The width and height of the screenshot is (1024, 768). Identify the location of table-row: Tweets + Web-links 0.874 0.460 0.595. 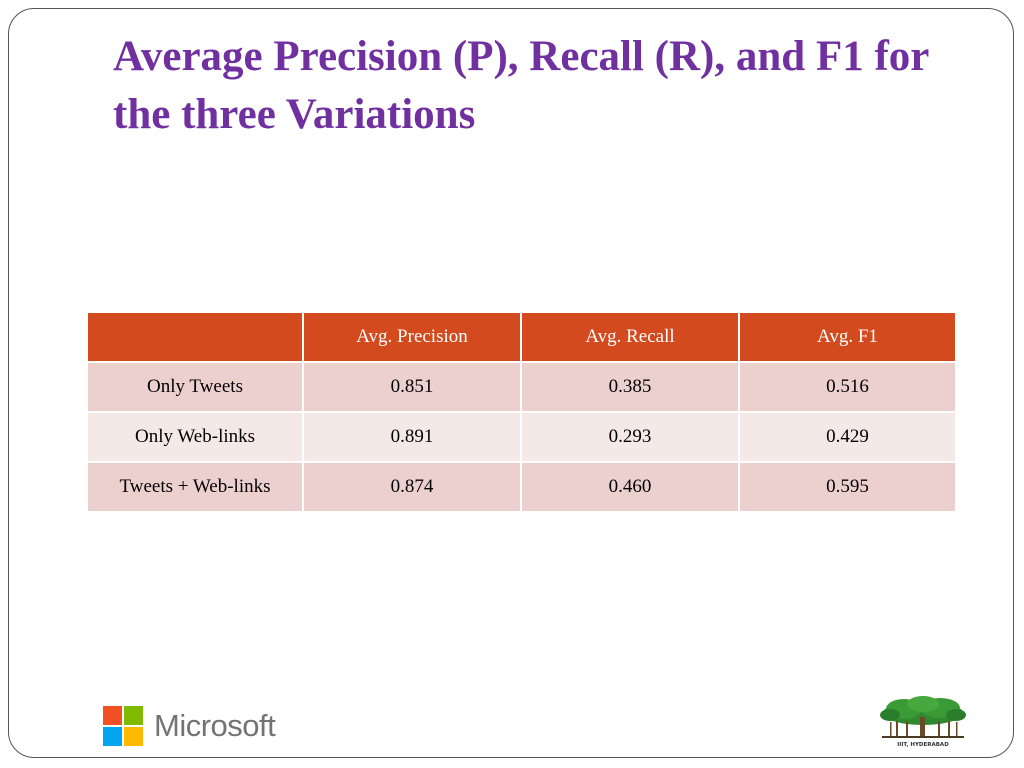
(521, 487).